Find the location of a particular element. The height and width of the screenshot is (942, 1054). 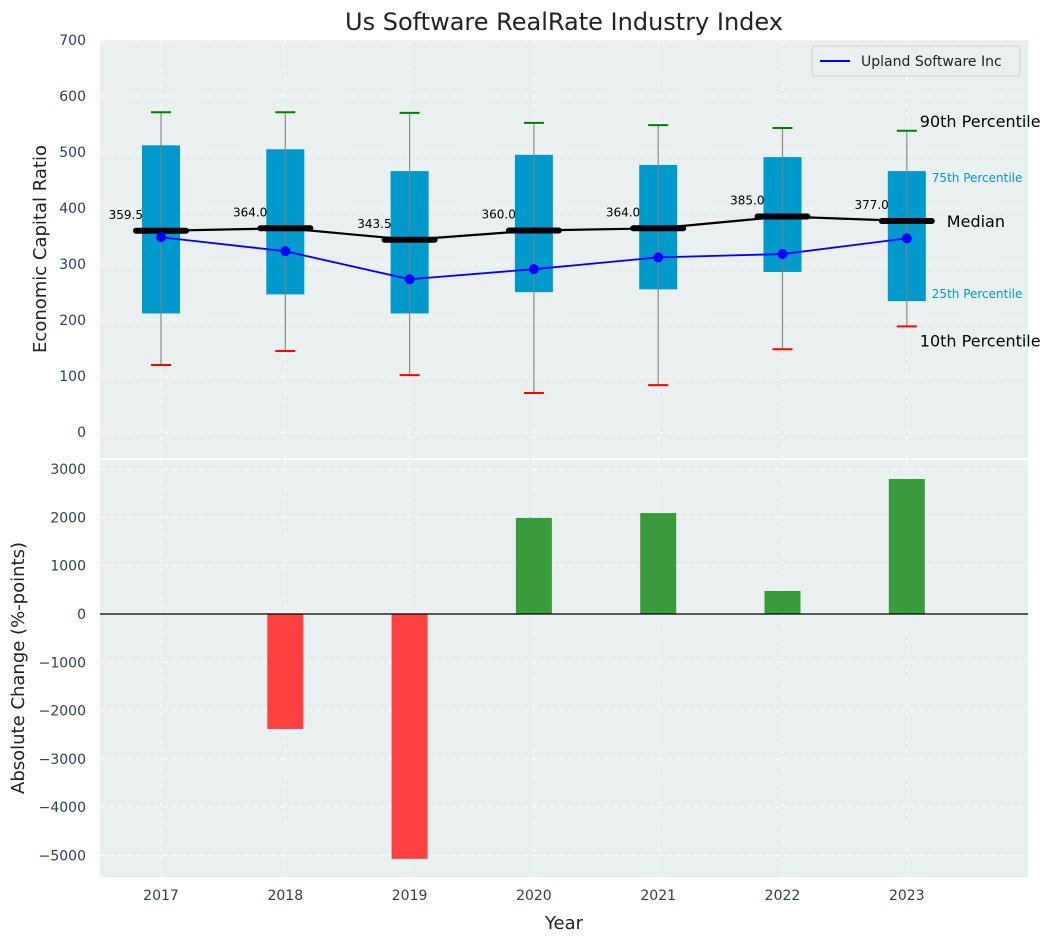

top-y-ticks: 0 100 200 300 400 500 600 700 is located at coordinates (72, 237).